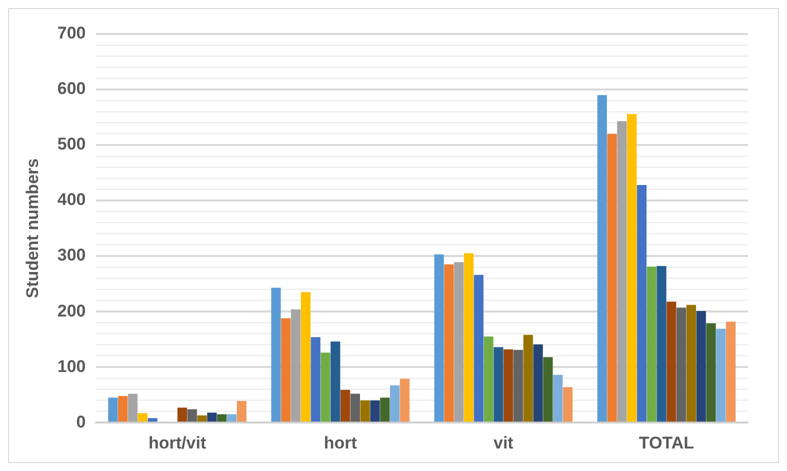  Describe the element at coordinates (71, 144) in the screenshot. I see `y-tick-label: 500` at that location.